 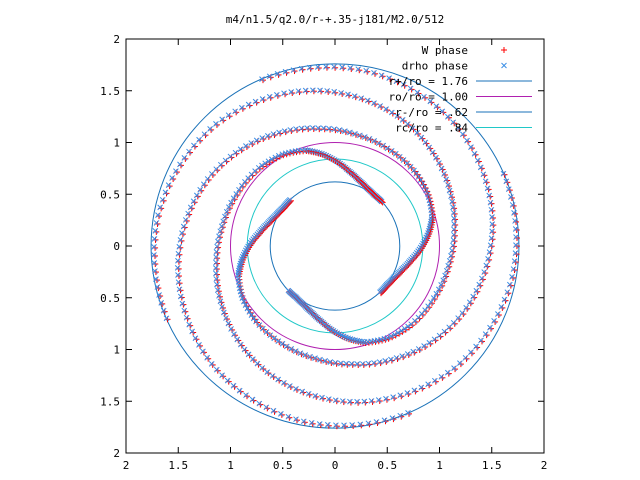 What do you see at coordinates (303, 421) in the screenshot?
I see `drho-phase-point-3-147-b` at bounding box center [303, 421].